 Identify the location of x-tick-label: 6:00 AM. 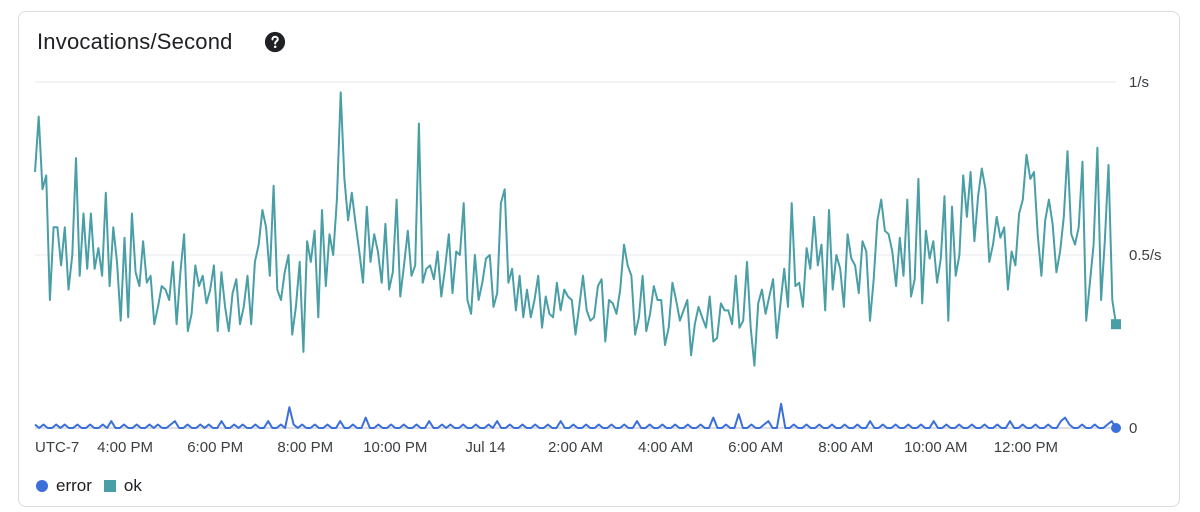
(755, 447).